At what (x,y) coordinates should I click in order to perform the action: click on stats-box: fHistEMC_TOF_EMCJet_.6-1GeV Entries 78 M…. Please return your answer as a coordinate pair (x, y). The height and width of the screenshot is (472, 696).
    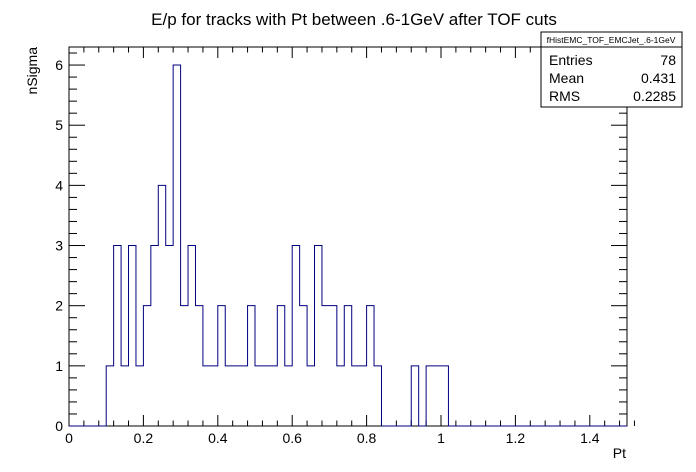
    Looking at the image, I should click on (611, 69).